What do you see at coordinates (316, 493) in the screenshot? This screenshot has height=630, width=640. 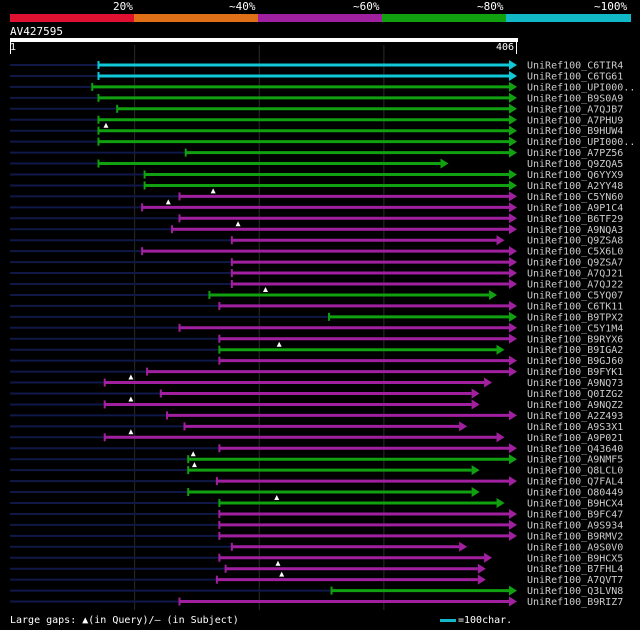 I see `hit-row: UniRef100_O80449` at bounding box center [316, 493].